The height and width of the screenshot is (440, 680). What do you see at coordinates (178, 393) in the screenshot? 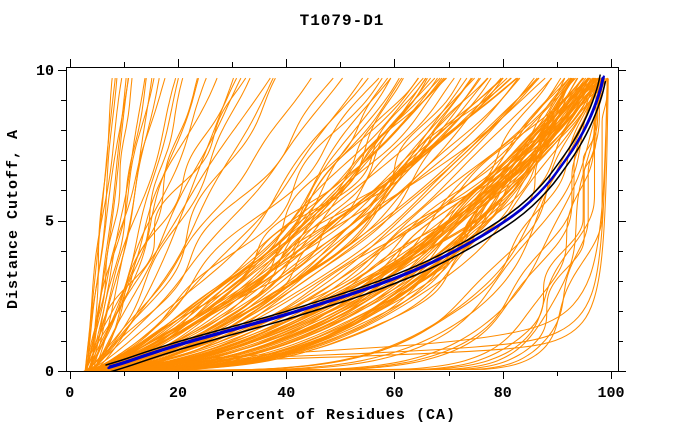
I see `x-tick-label: 20` at bounding box center [178, 393].